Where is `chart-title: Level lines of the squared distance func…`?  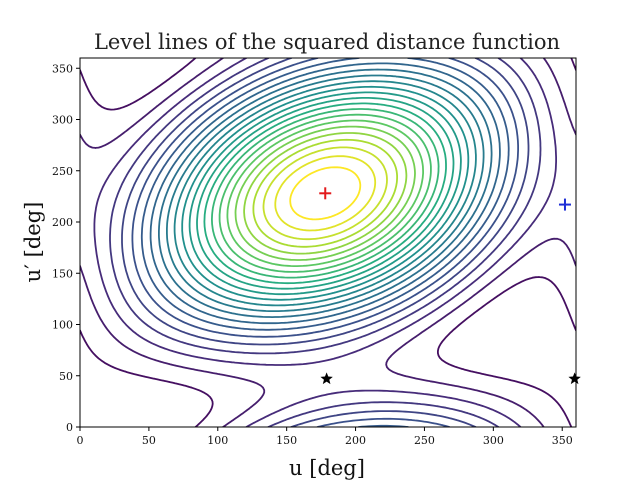
chart-title: Level lines of the squared distance func… is located at coordinates (327, 42).